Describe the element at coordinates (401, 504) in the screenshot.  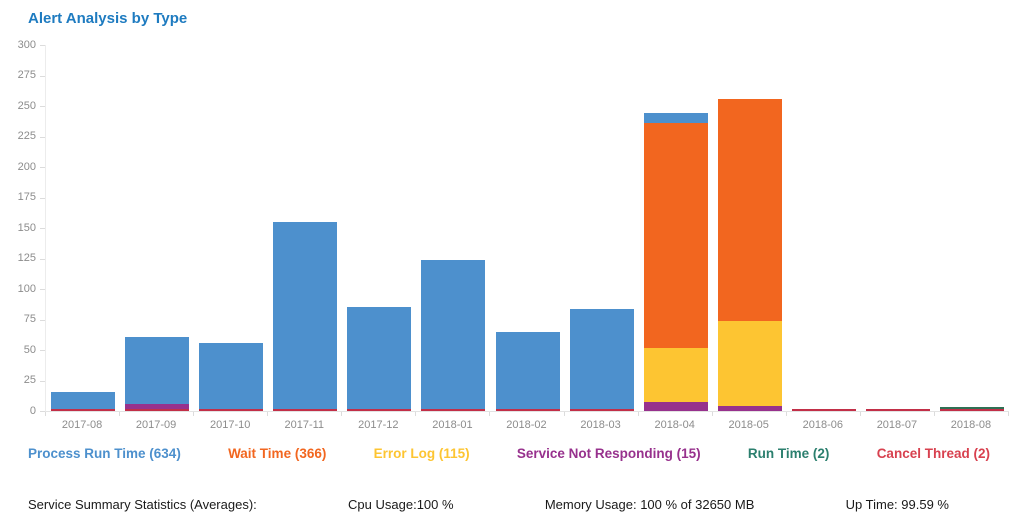
I see `cpu-usage-value: Cpu Usage:100 %` at that location.